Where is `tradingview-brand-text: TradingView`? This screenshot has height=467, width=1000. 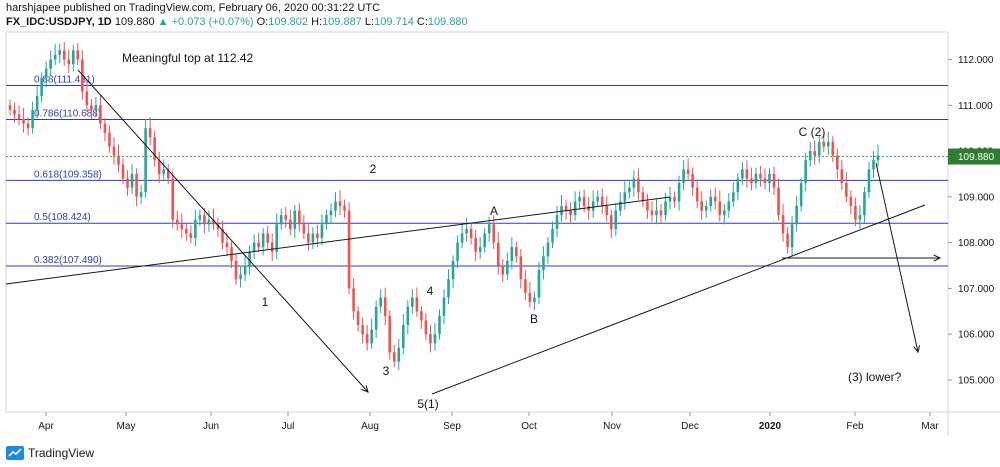 tradingview-brand-text: TradingView is located at coordinates (61, 453).